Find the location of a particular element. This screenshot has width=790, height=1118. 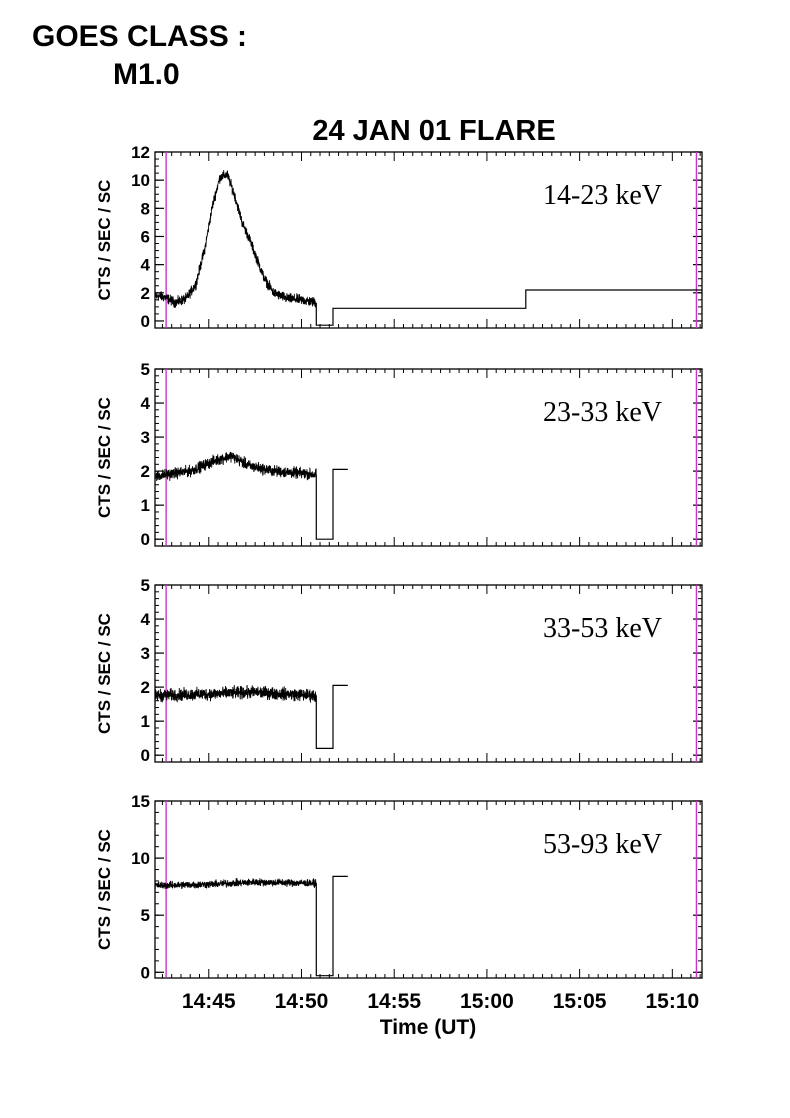

goes-class-value: M1.0 is located at coordinates (146, 74).